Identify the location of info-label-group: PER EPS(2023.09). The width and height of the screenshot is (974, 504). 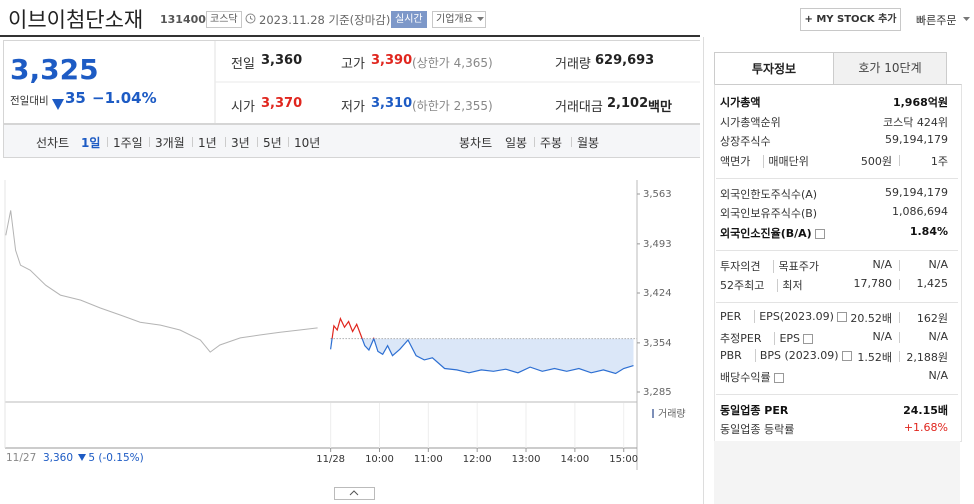
(783, 316).